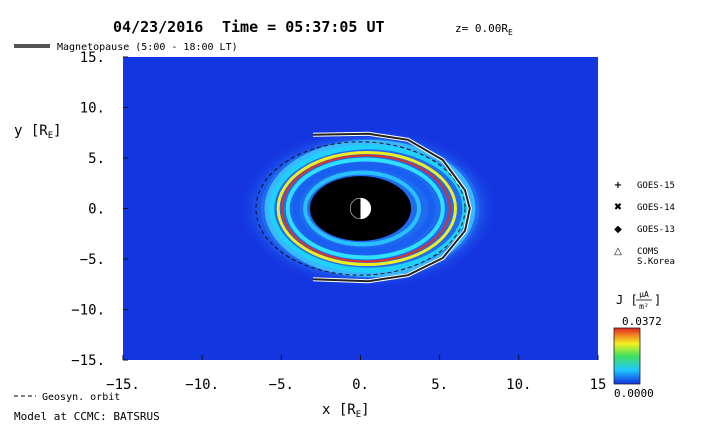  What do you see at coordinates (88, 311) in the screenshot?
I see `y-tick-label: −10.` at bounding box center [88, 311].